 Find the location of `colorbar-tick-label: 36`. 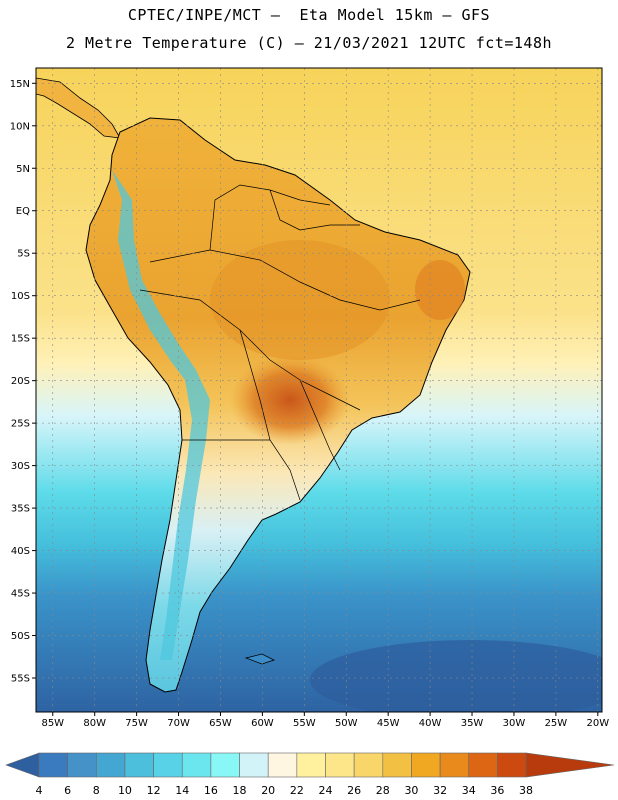

colorbar-tick-label: 36 is located at coordinates (497, 790).